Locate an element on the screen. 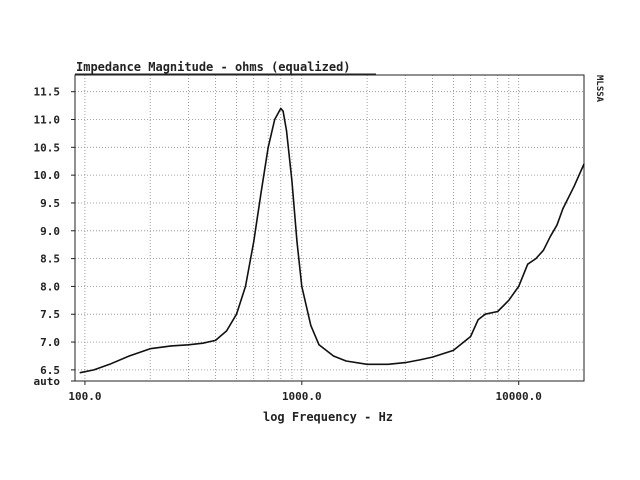 This screenshot has width=640, height=480. y-tick-label: 7.0 is located at coordinates (50, 342).